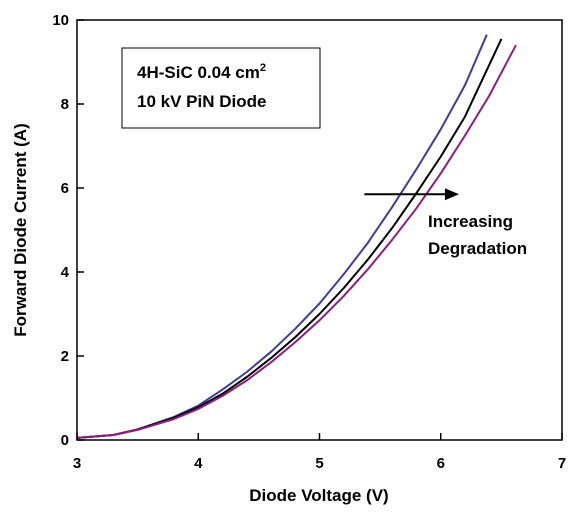 This screenshot has height=512, width=575. I want to click on annotation-line1: Increasing, so click(470, 221).